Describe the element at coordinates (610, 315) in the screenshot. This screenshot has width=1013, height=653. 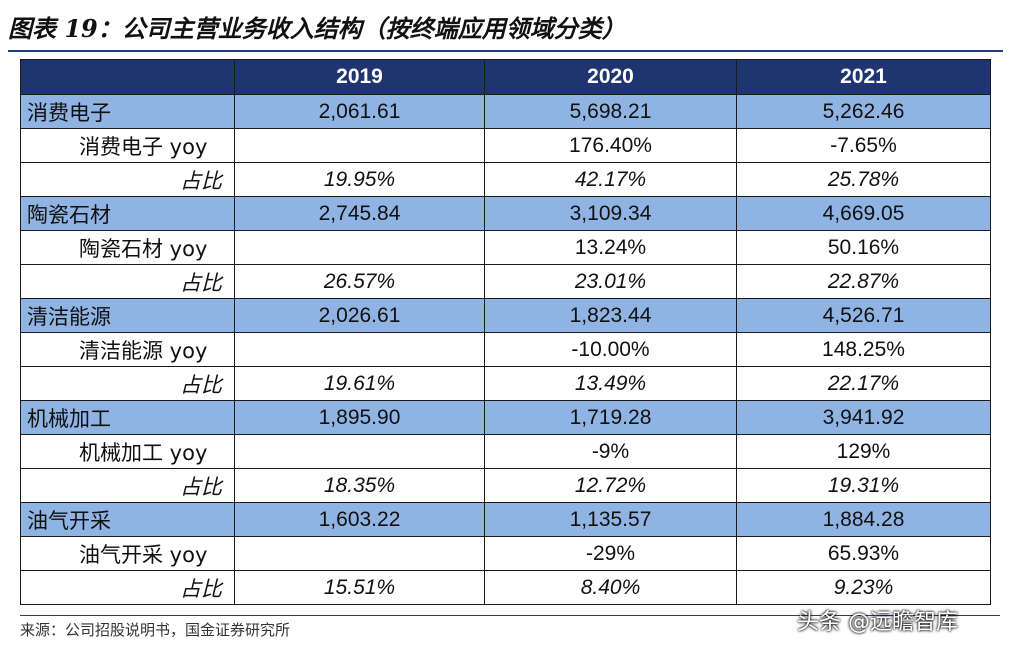
I see `value-cell: 1,823.44` at that location.